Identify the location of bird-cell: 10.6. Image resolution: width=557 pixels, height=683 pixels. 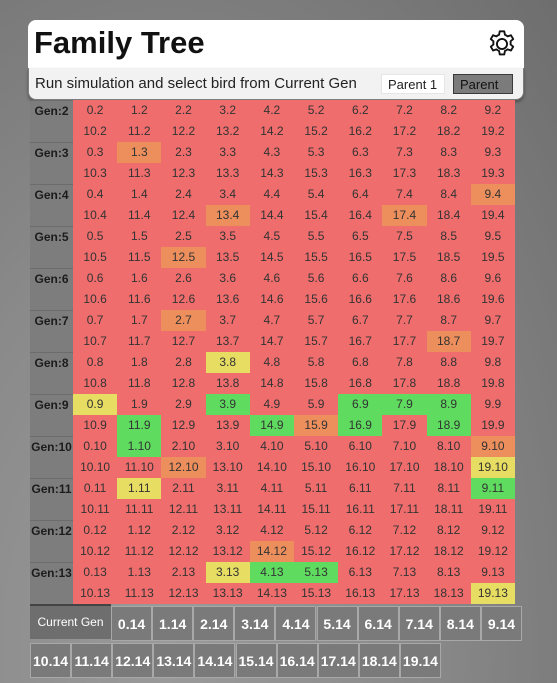
(95, 299).